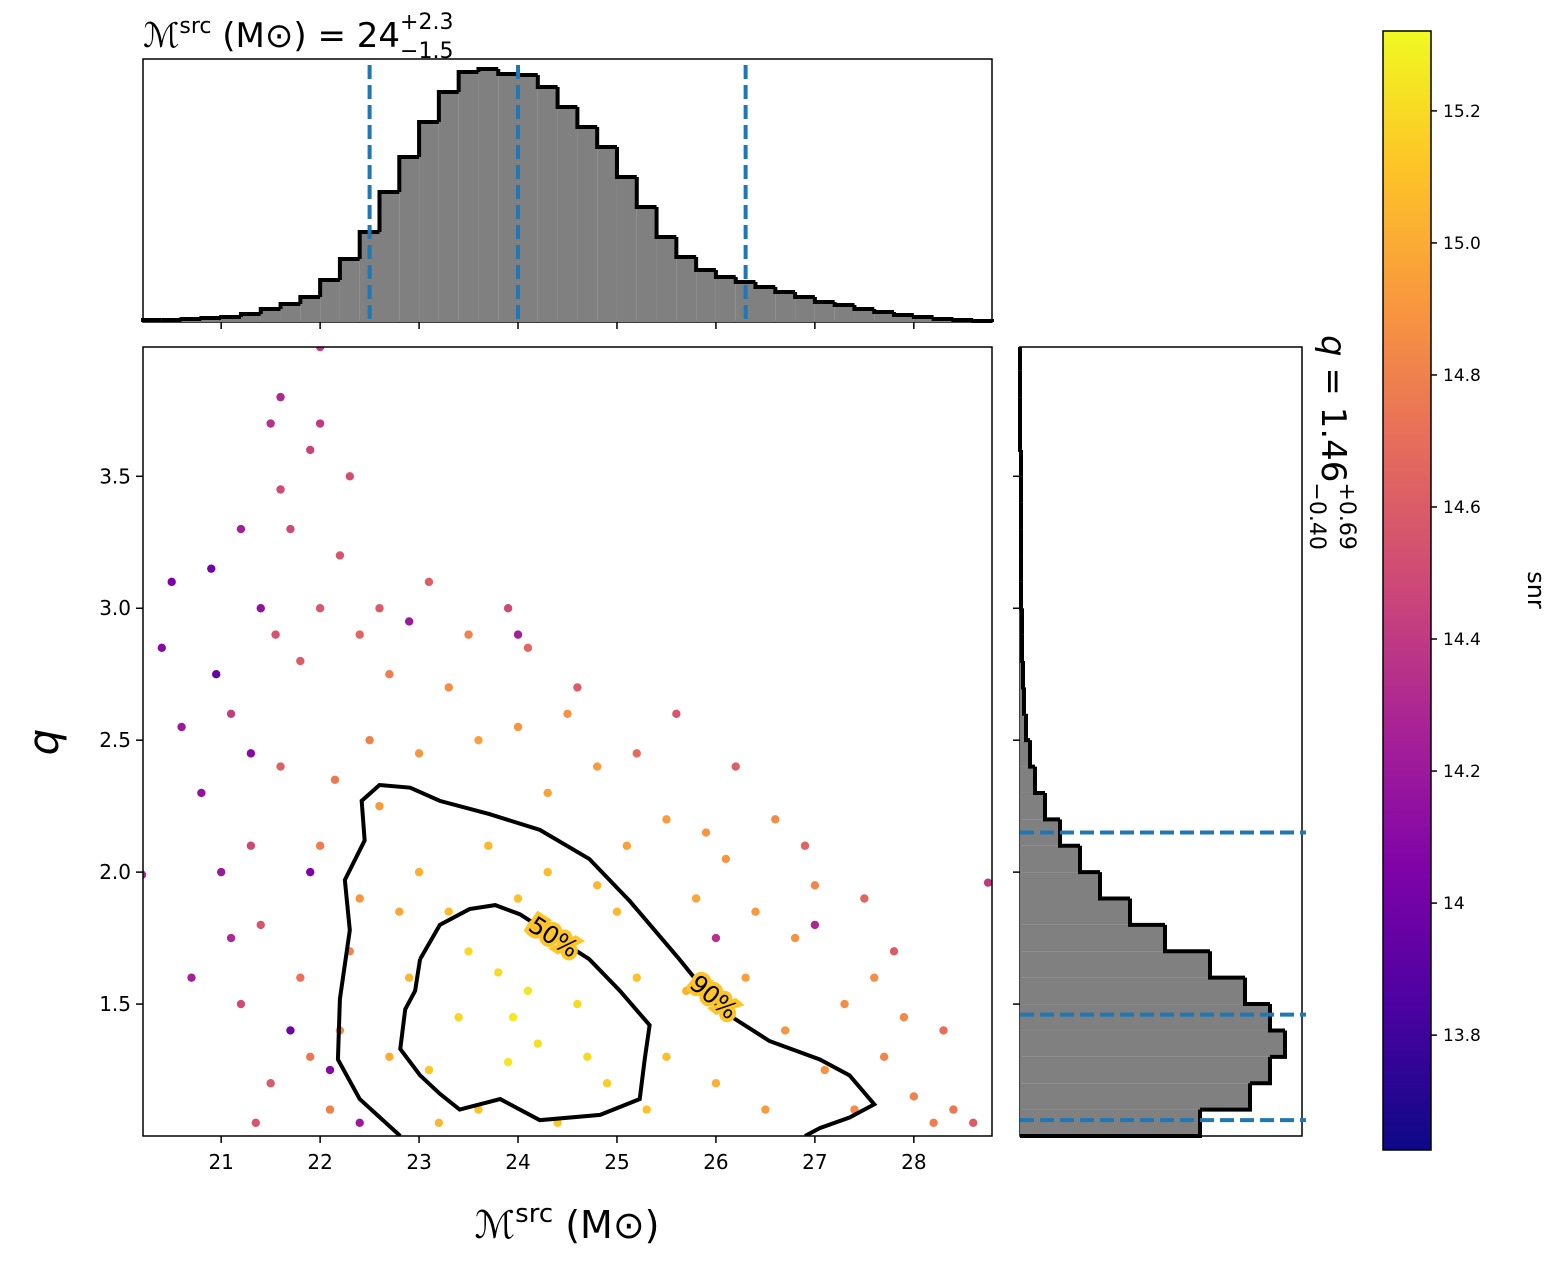  What do you see at coordinates (1536, 590) in the screenshot?
I see `colorbar-label: snr` at bounding box center [1536, 590].